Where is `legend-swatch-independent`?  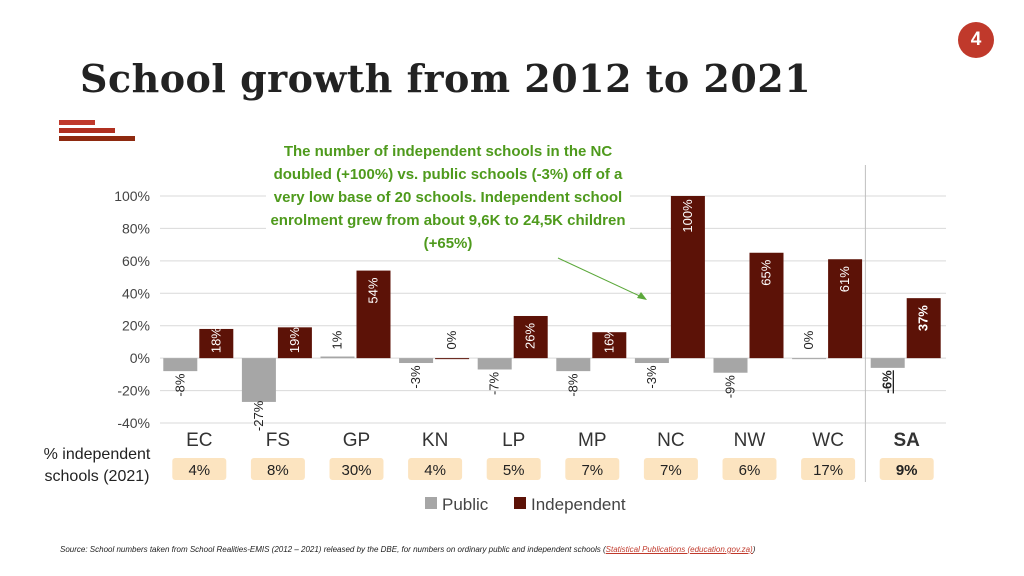
legend-swatch-independent is located at coordinates (520, 503).